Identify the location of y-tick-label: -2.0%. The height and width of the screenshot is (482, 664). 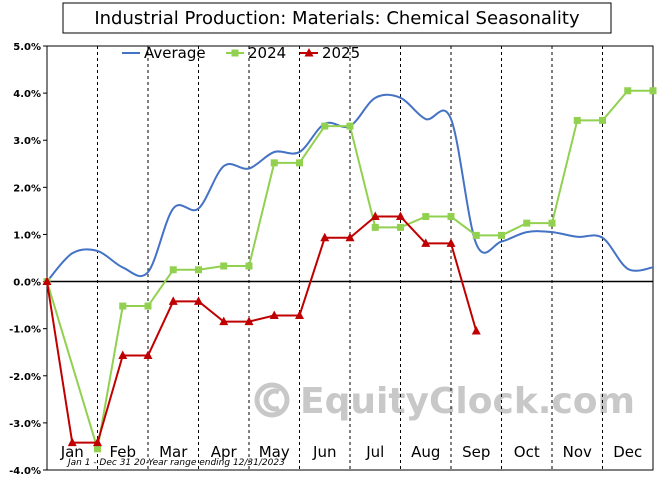
(25, 377).